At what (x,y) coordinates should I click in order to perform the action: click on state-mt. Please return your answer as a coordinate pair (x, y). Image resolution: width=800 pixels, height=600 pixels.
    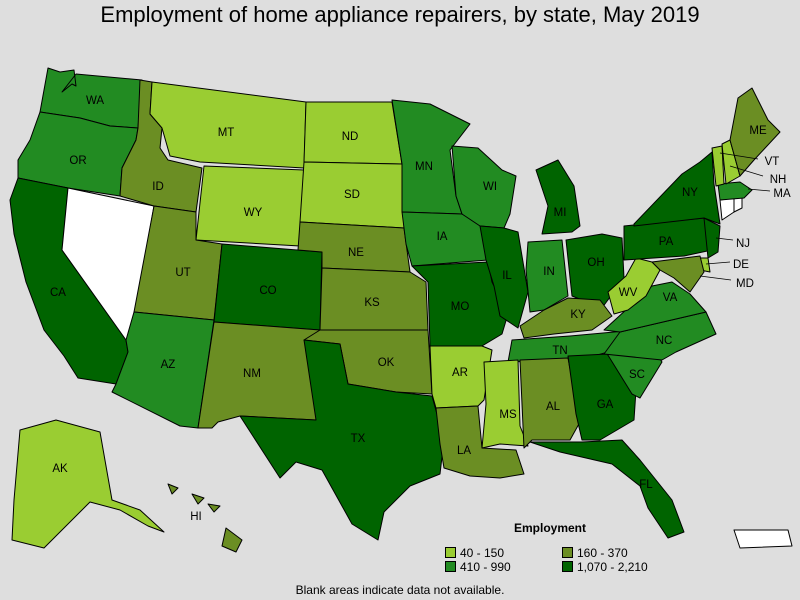
    Looking at the image, I should click on (228, 125).